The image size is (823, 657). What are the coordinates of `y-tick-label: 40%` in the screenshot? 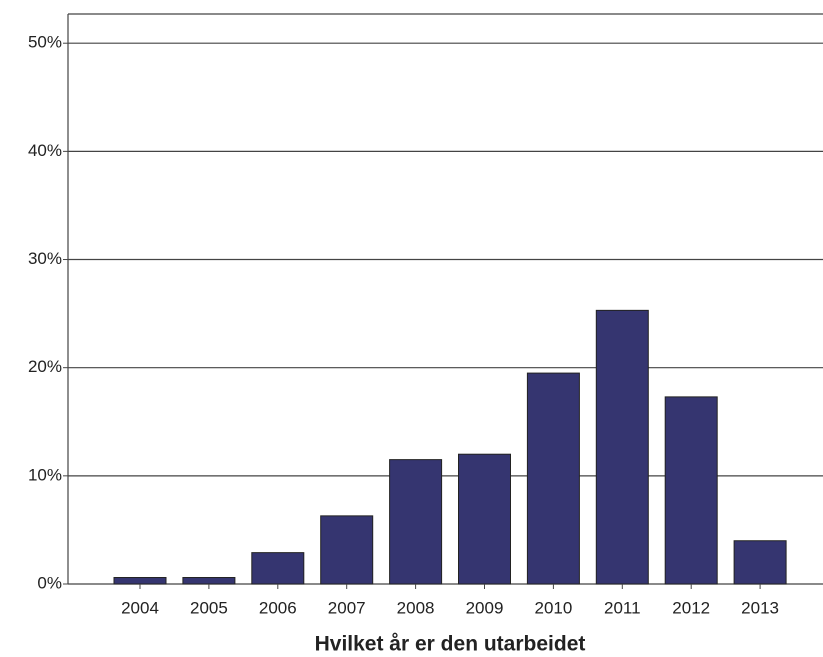 It's located at (45, 150).